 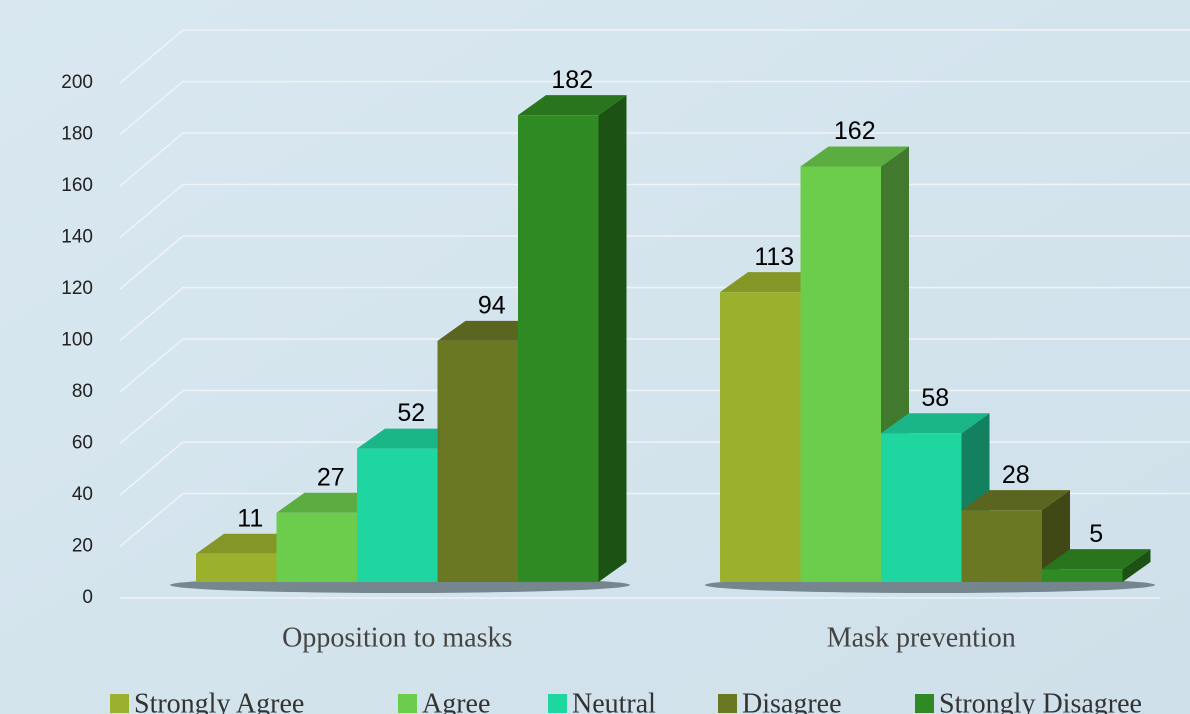 What do you see at coordinates (77, 185) in the screenshot?
I see `y-tick-label: 160` at bounding box center [77, 185].